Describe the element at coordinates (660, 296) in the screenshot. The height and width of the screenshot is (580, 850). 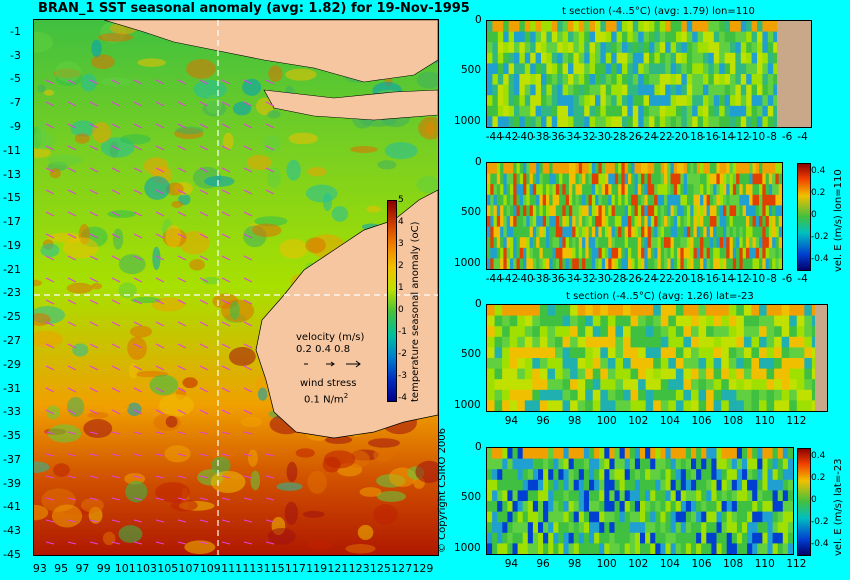
I see `panel3-title: t section (-4..5°C) (avg: 1.26) lat=-23` at that location.